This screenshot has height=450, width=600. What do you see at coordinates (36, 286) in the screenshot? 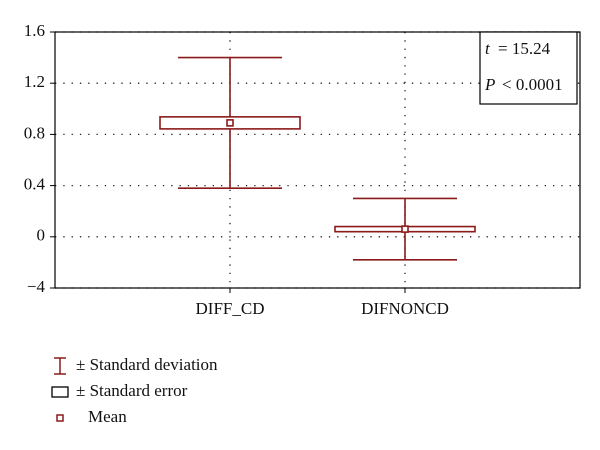
I see `y-tick-label: −4` at bounding box center [36, 286].